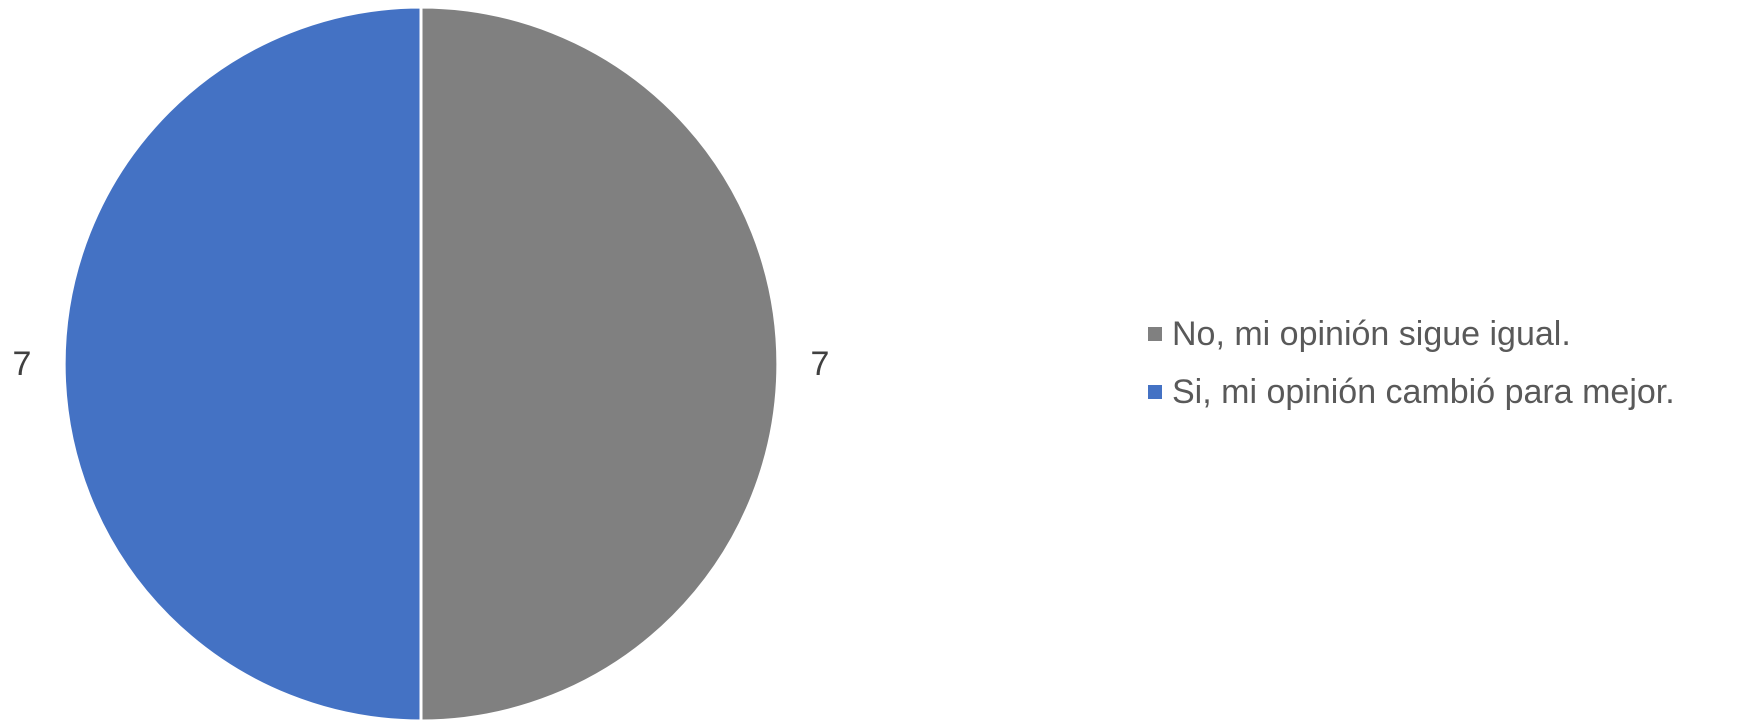 The image size is (1747, 725). Describe the element at coordinates (1423, 392) in the screenshot. I see `legend-label-1: Si, mi opinión cambió para mejor.` at that location.